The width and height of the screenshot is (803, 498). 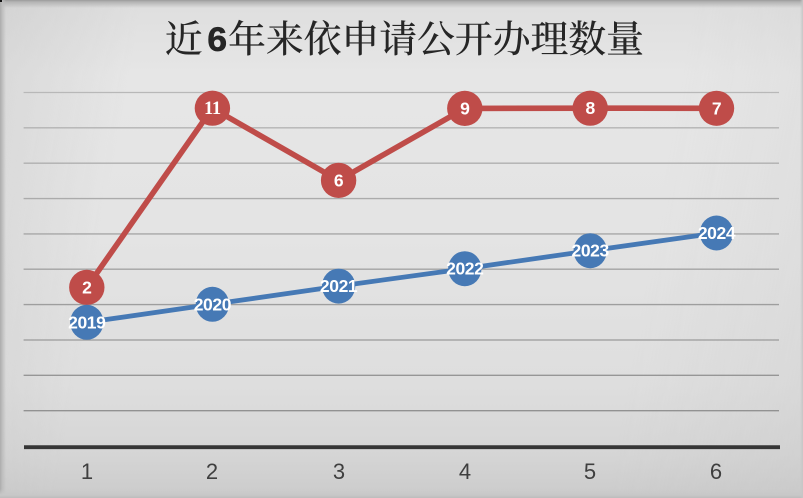 What do you see at coordinates (465, 471) in the screenshot?
I see `svg-text: 4` at bounding box center [465, 471].